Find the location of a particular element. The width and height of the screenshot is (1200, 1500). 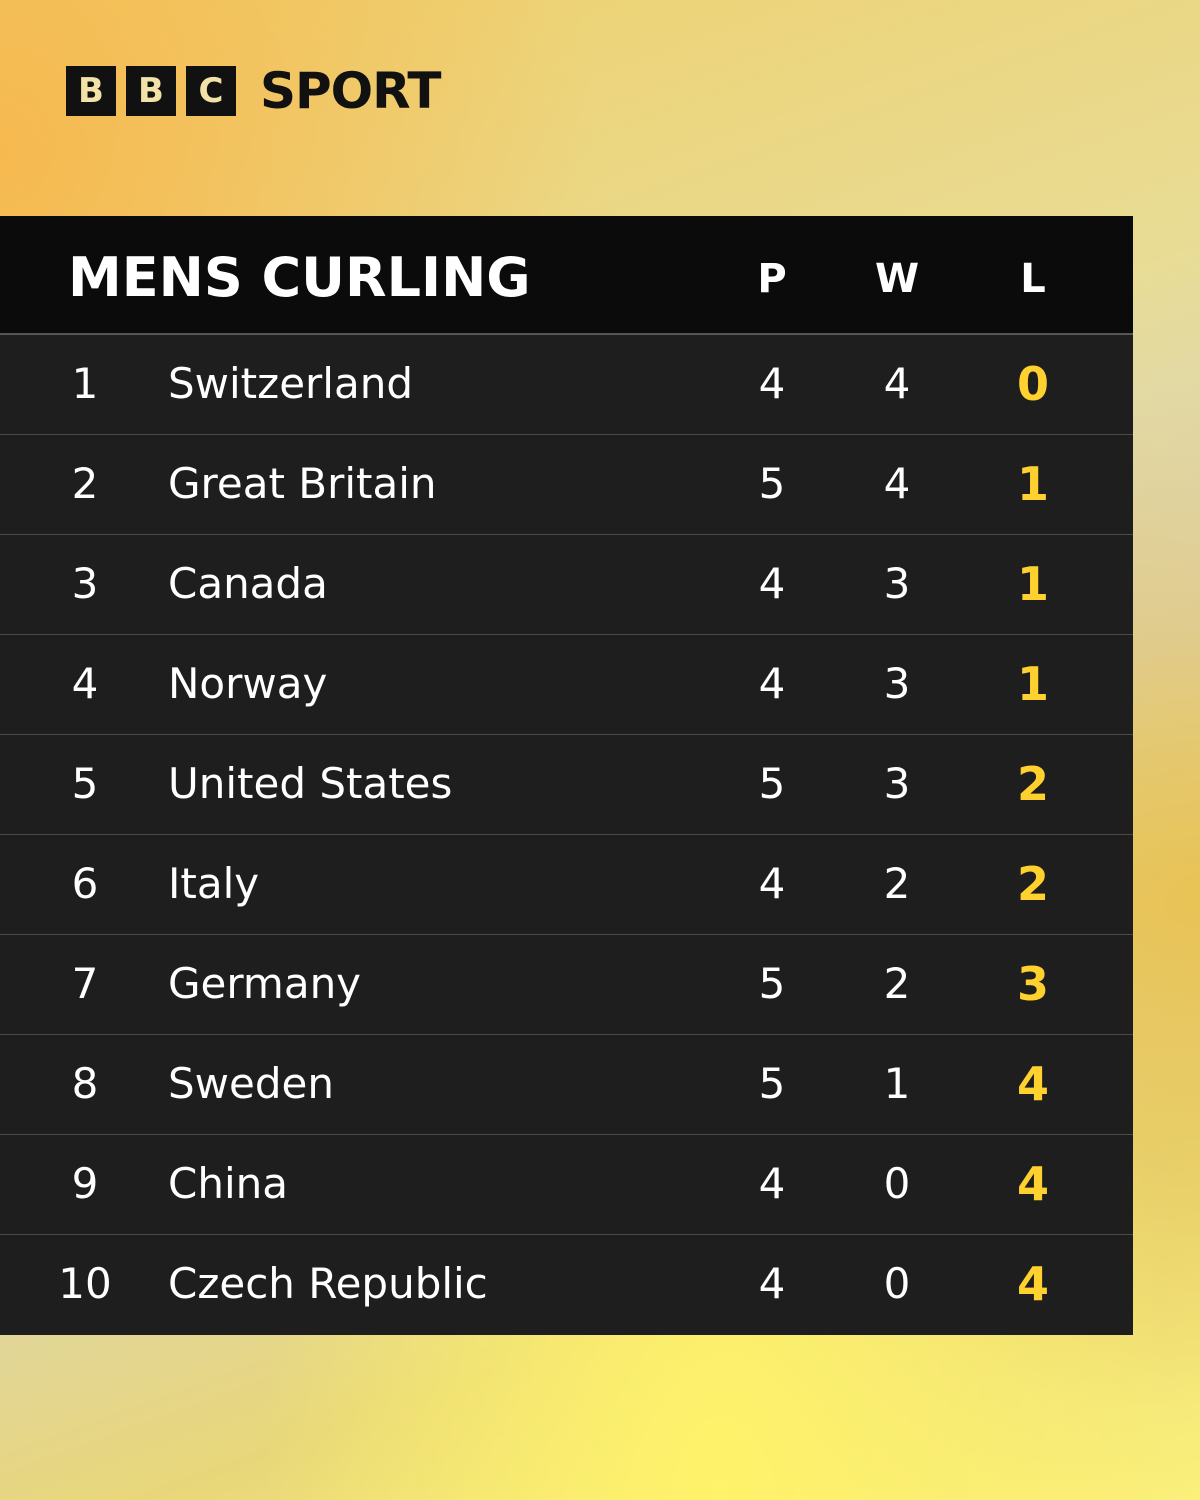

rank: 5 is located at coordinates (85, 783).